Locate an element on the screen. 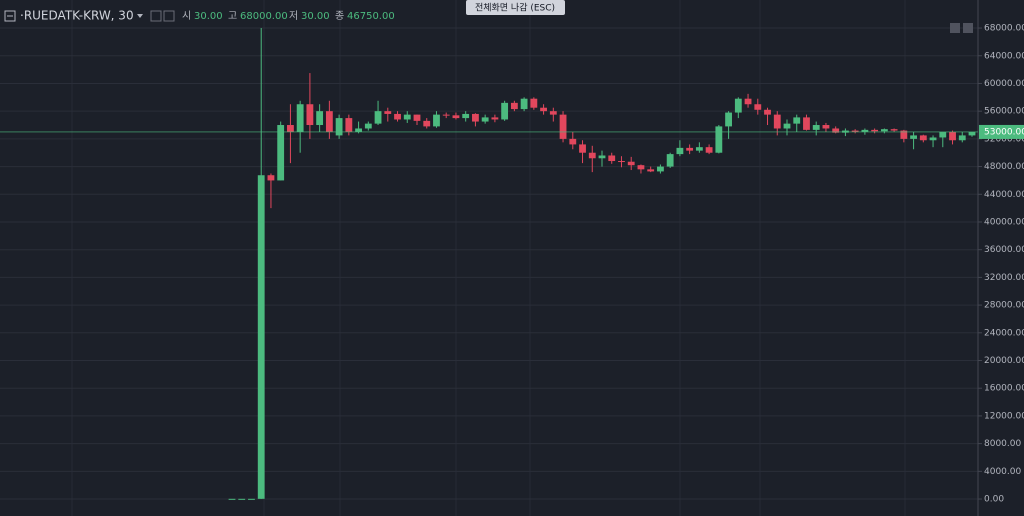  y-tick-label: 36000.00 is located at coordinates (1004, 250).